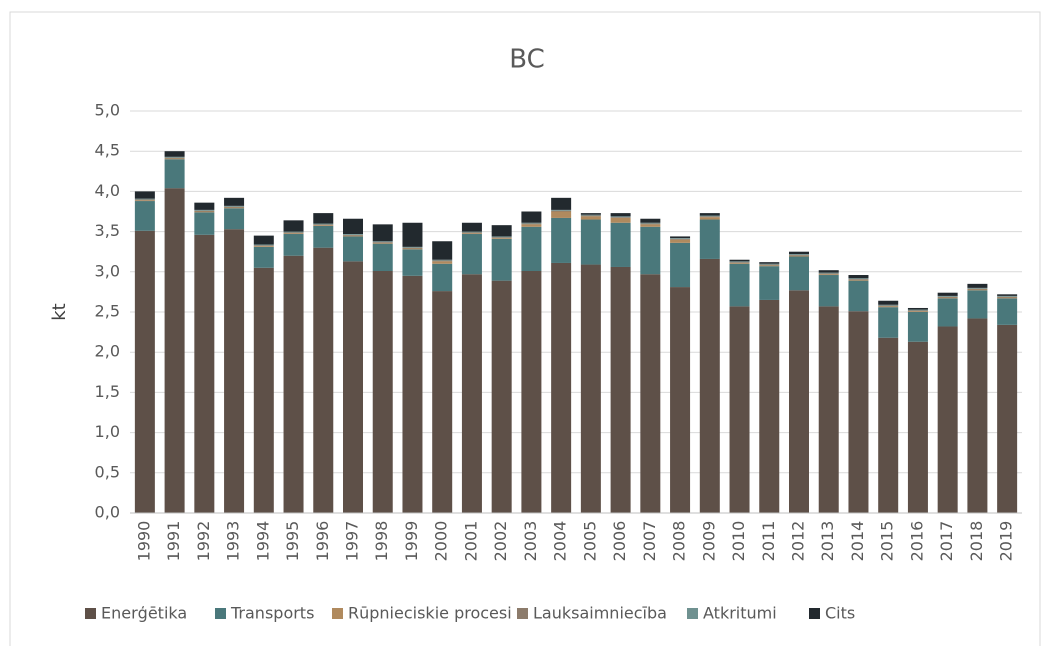 Image resolution: width=1041 pixels, height=646 pixels. What do you see at coordinates (946, 541) in the screenshot?
I see `x-tick-label: 2017` at bounding box center [946, 541].